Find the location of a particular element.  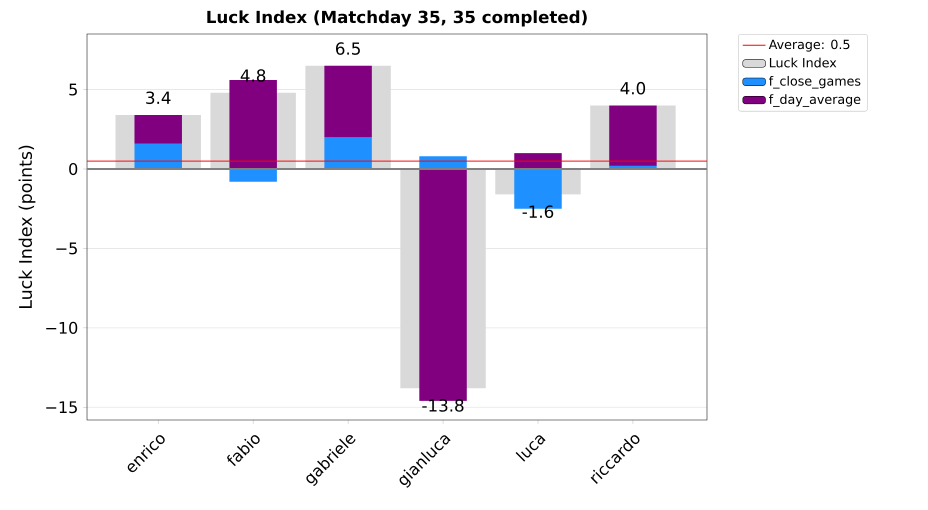

x-tick-label: luca is located at coordinates (531, 448).